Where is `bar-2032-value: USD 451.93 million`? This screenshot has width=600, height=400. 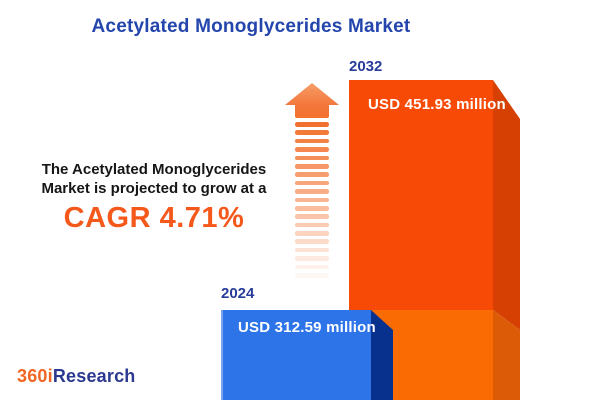 bar-2032-value: USD 451.93 million is located at coordinates (437, 104).